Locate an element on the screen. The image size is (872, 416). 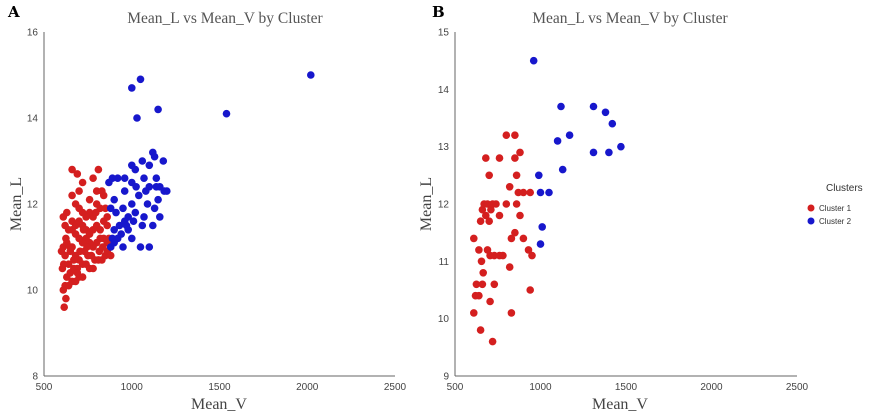
panel-a-title: Mean_L vs Mean_V by Cluster is located at coordinates (225, 18).